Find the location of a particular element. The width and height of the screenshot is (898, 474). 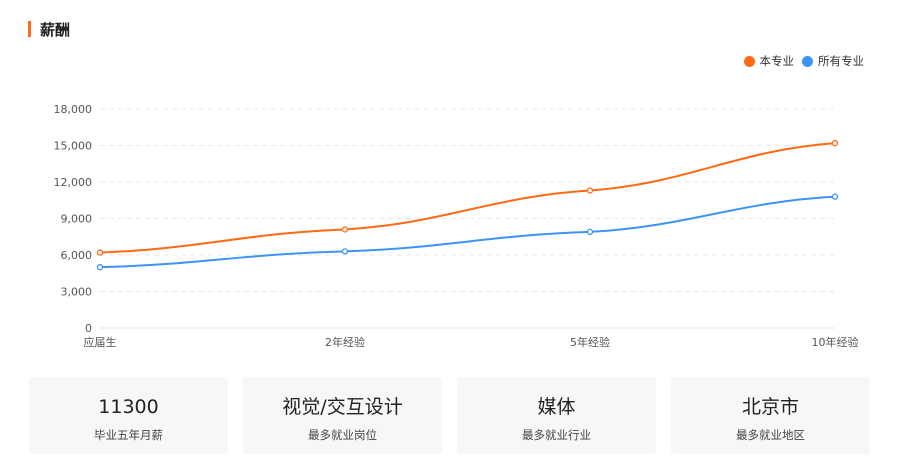

summary-card-industry: 媒体 最多就业行业 is located at coordinates (556, 415).